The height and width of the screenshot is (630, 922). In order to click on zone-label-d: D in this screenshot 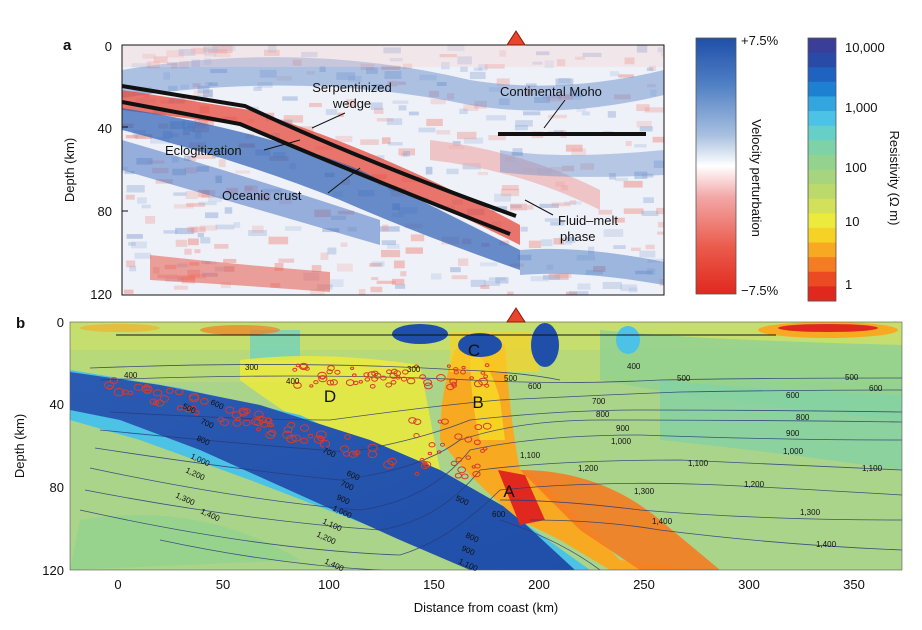, I will do `click(330, 396)`.